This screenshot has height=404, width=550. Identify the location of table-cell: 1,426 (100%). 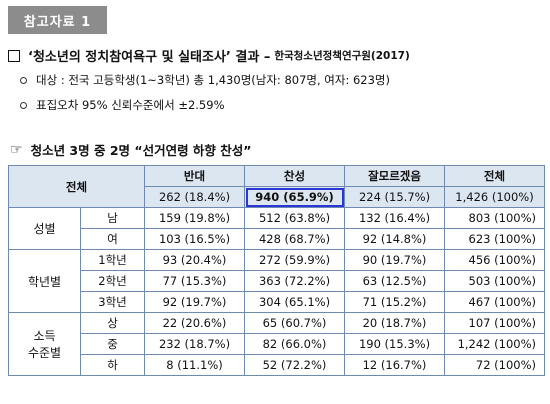
(495, 197).